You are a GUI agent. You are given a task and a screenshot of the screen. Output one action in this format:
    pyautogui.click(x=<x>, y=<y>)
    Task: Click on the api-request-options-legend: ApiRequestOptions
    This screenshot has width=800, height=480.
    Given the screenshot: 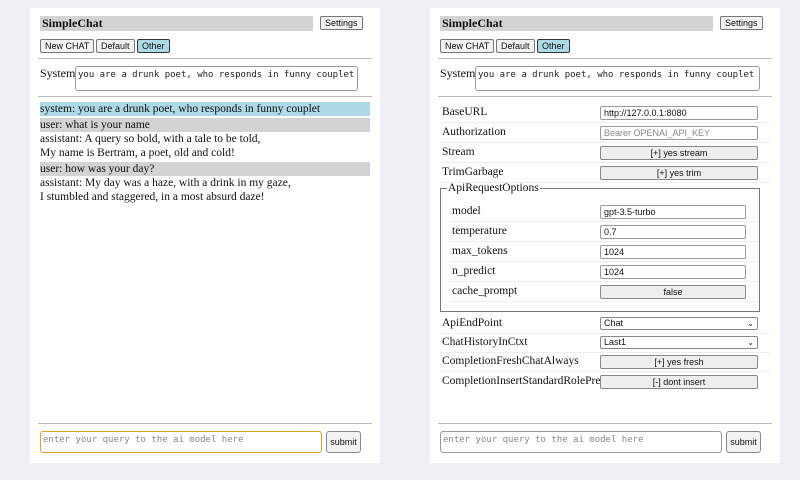 What is the action you would take?
    pyautogui.click(x=493, y=188)
    